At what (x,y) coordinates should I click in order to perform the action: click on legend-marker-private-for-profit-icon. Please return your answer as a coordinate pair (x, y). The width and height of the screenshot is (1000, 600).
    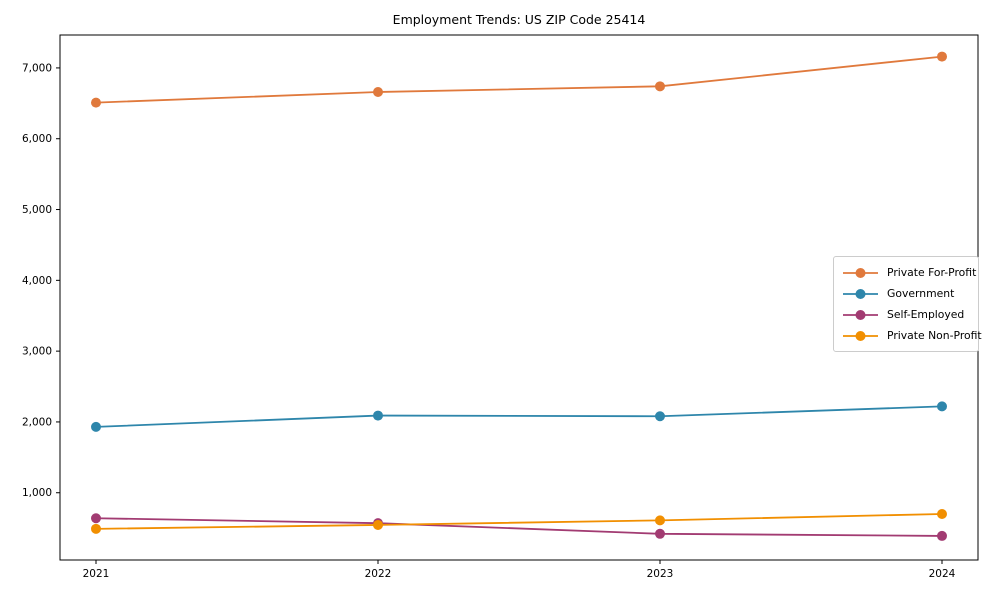
    Looking at the image, I should click on (860, 272).